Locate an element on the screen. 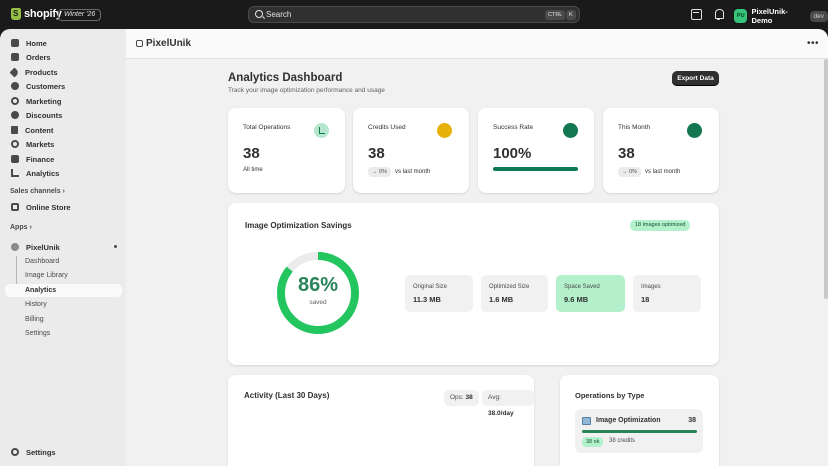  sidebar-item-discounts: Discounts is located at coordinates (63, 115).